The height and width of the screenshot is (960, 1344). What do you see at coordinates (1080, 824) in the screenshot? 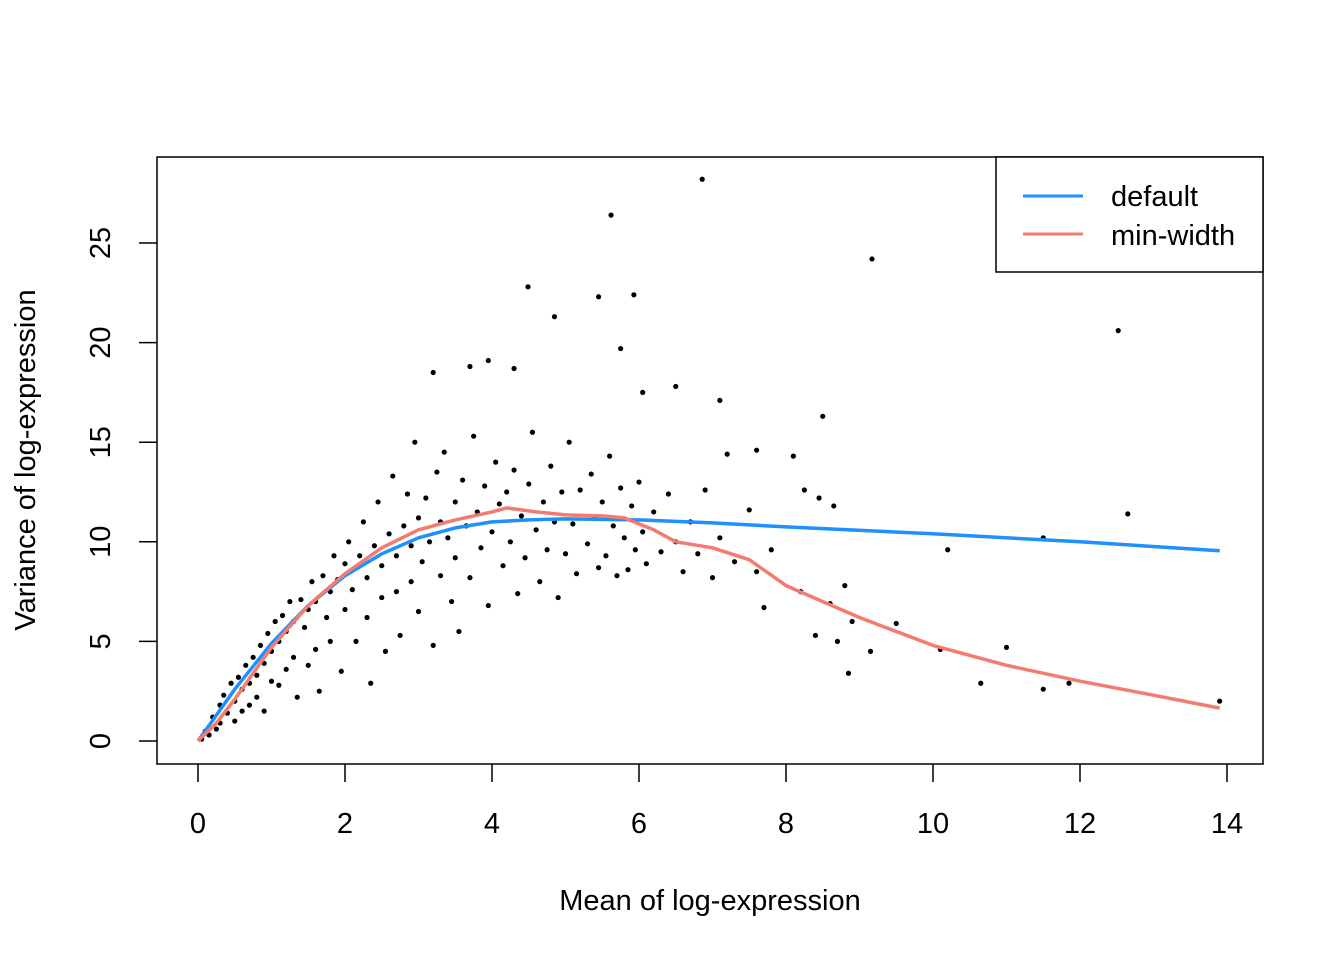
I see `x-tick-label: 12` at bounding box center [1080, 824].